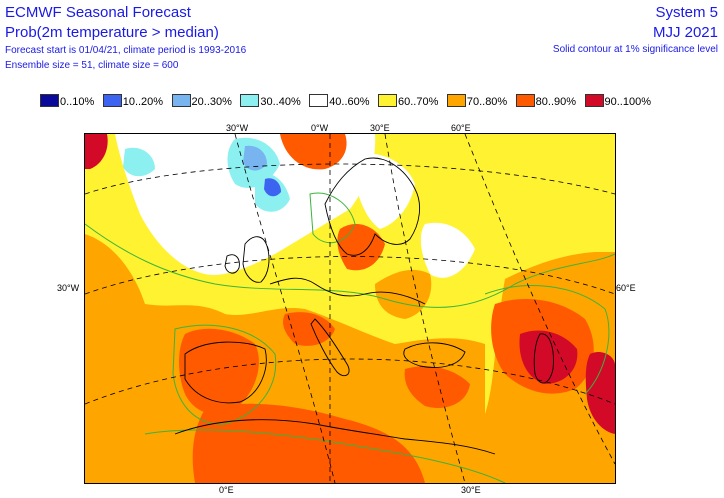 This screenshot has height=498, width=724. I want to click on coast-caspian, so click(543, 358).